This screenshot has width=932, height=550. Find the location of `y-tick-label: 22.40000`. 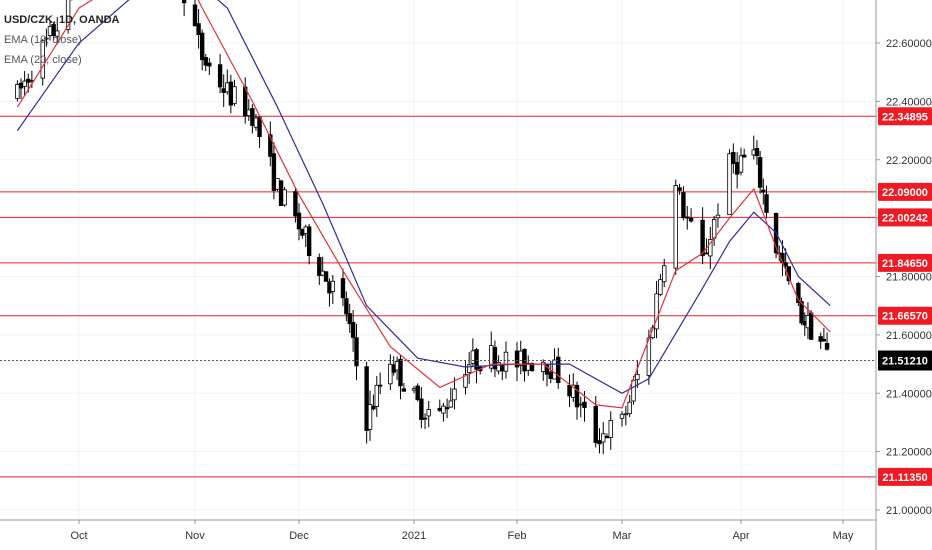

y-tick-label: 22.40000 is located at coordinates (909, 102).